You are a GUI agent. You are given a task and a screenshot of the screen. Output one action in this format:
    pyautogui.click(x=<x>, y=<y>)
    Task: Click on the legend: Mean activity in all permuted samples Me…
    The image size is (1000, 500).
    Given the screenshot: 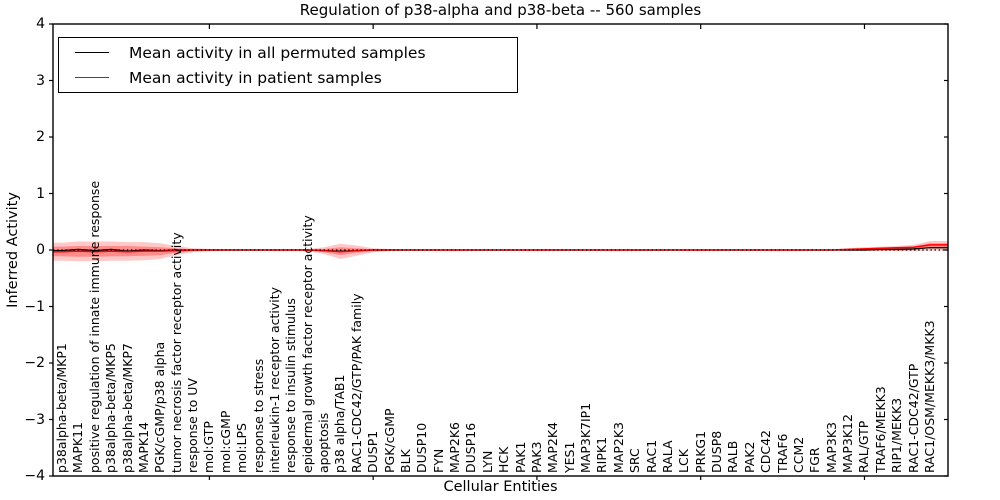 What is the action you would take?
    pyautogui.click(x=288, y=65)
    